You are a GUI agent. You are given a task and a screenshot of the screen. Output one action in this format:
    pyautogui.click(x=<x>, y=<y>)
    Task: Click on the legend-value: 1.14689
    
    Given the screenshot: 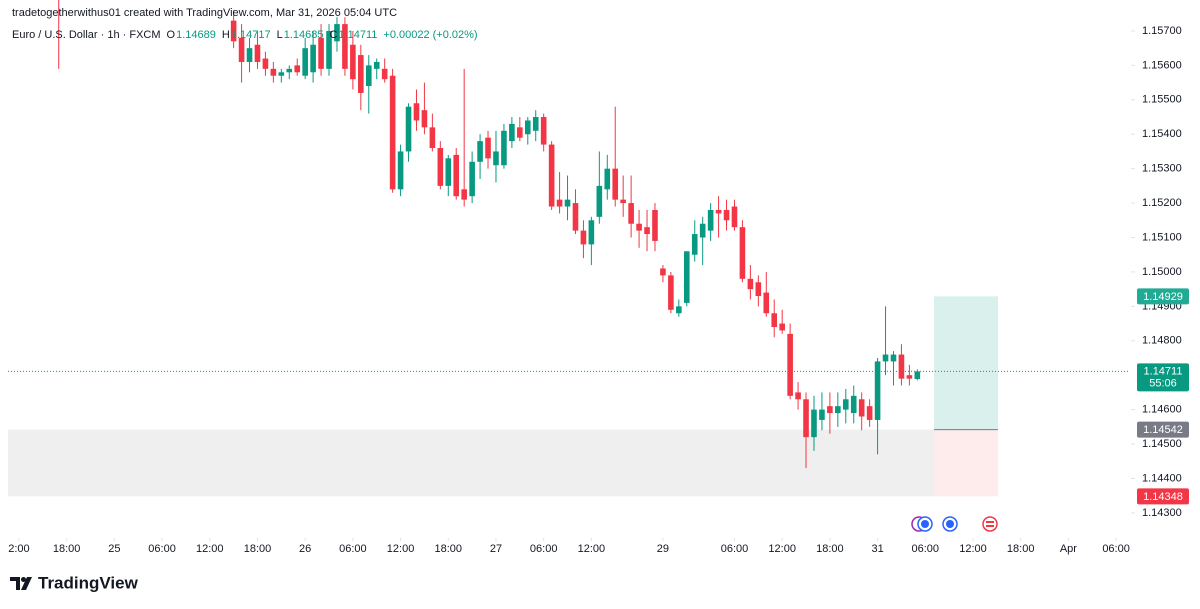 What is the action you would take?
    pyautogui.click(x=196, y=35)
    